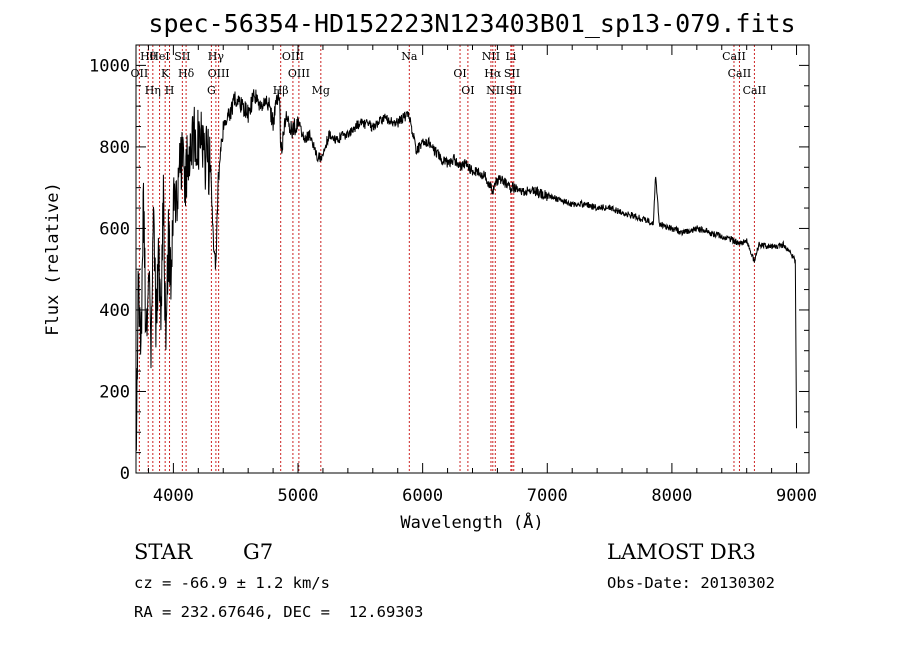 The height and width of the screenshot is (649, 900). Describe the element at coordinates (163, 552) in the screenshot. I see `object-class: STAR` at that location.